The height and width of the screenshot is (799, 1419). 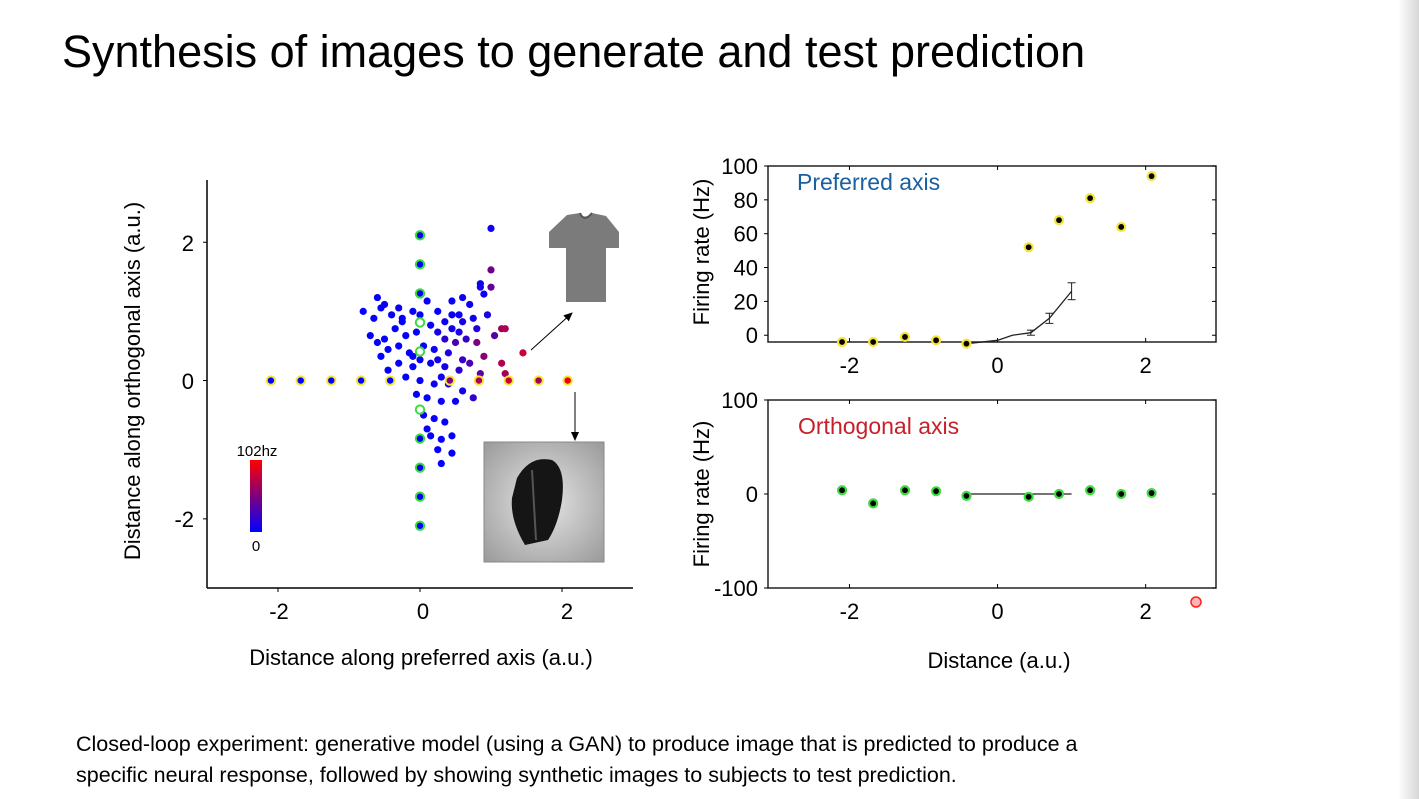 I want to click on plot-frame, so click(x=992, y=254).